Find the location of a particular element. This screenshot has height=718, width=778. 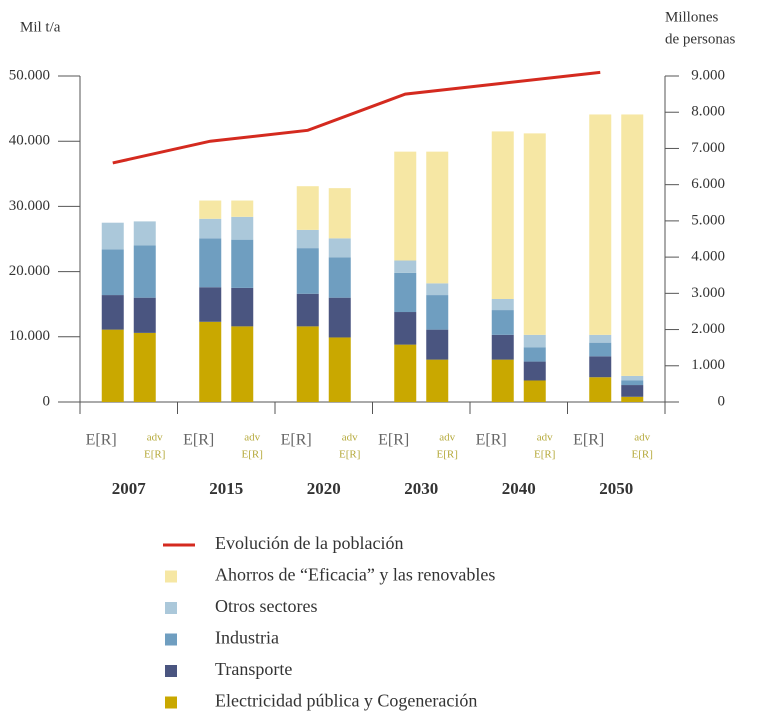

legend-label: Electricidad pública y Cogeneración is located at coordinates (346, 701).